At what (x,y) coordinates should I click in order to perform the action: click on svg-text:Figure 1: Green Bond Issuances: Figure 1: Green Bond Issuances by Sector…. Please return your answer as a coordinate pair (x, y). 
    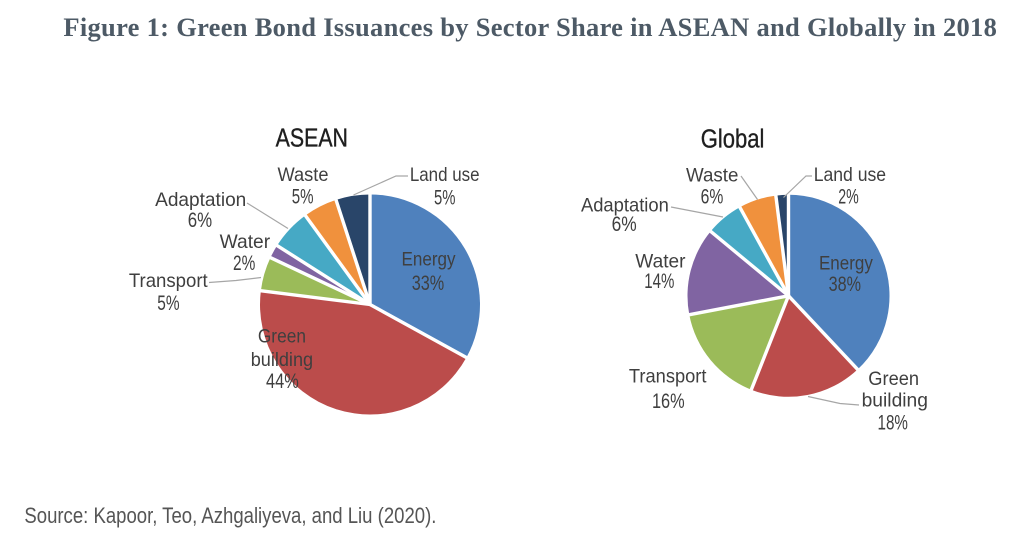
    Looking at the image, I should click on (530, 27).